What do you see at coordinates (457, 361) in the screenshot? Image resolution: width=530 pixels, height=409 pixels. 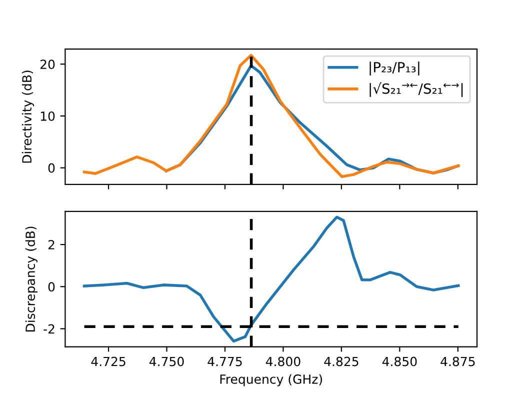 I see `x-tick-label: 4.875` at bounding box center [457, 361].